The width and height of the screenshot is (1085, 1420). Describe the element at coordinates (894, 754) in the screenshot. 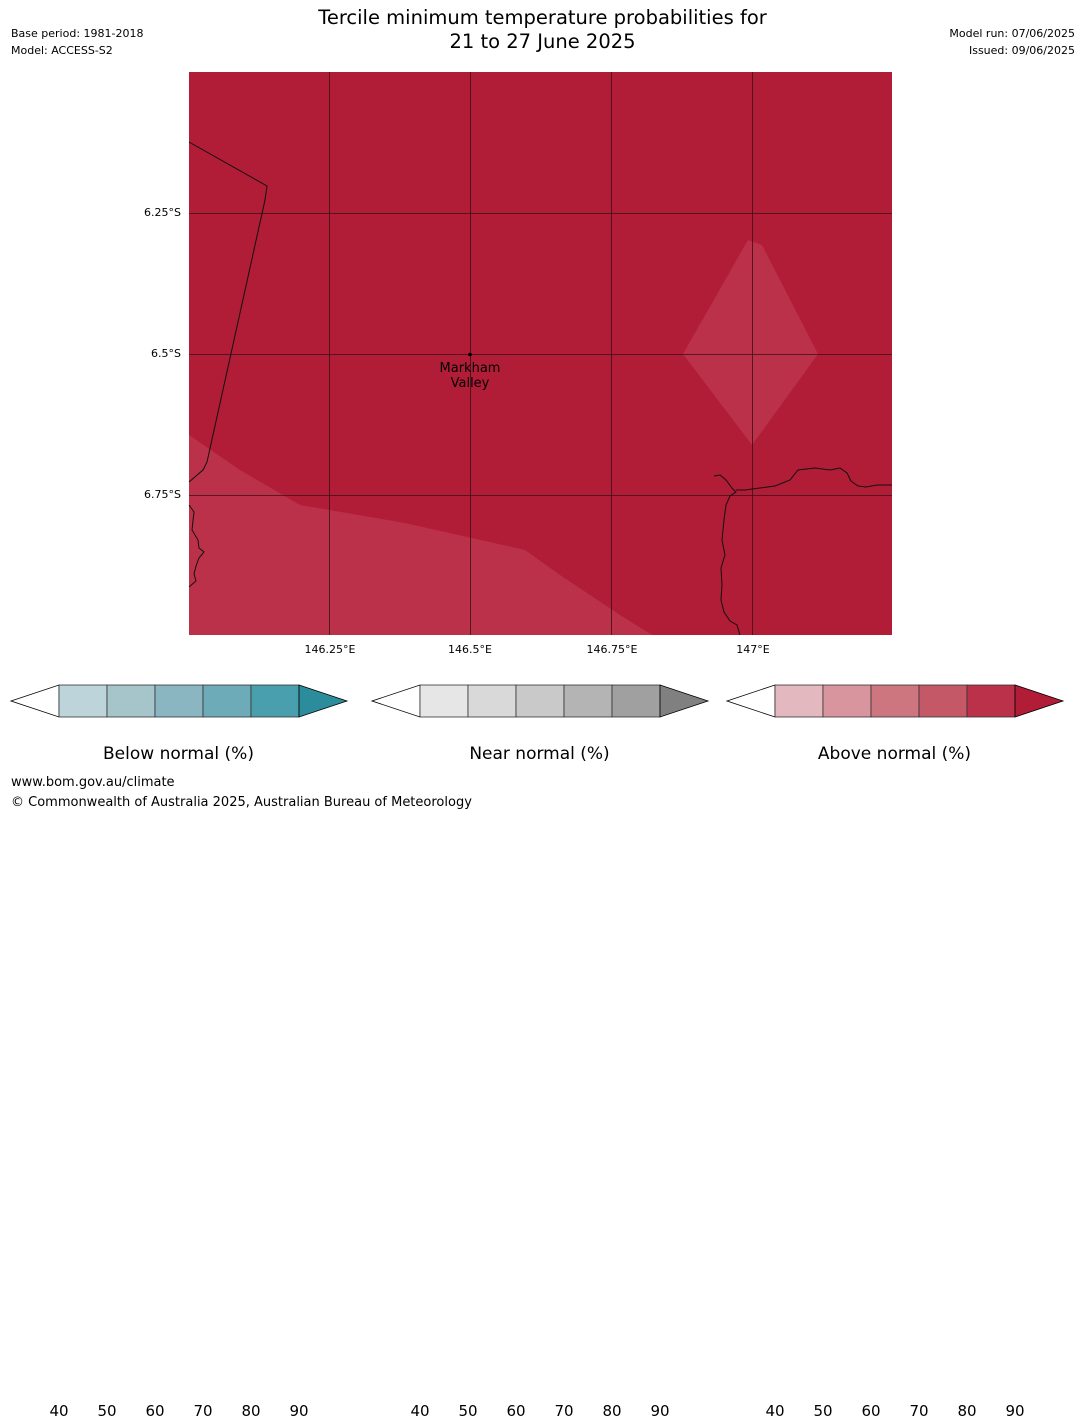

I see `legend-title-above-normal: Above normal (%)` at that location.